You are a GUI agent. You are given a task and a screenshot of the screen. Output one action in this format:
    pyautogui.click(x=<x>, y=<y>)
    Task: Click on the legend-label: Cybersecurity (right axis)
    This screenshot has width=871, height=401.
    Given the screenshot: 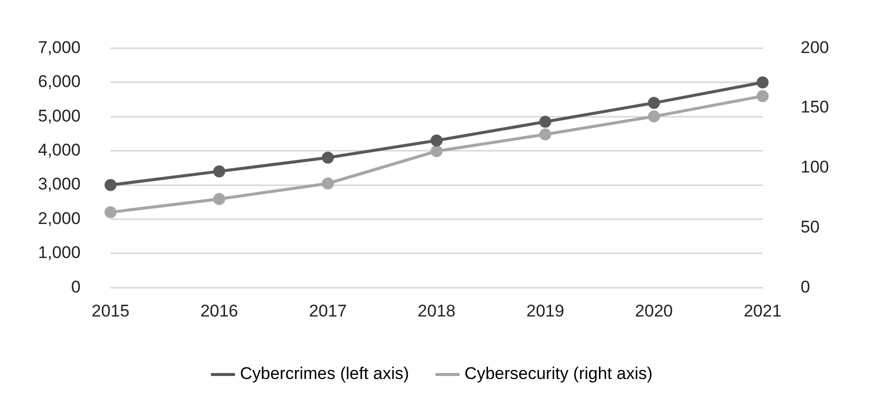 What is the action you would take?
    pyautogui.click(x=558, y=374)
    